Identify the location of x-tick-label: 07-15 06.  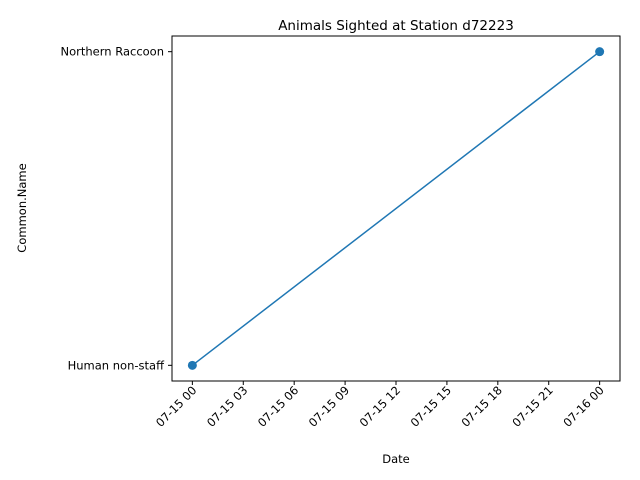
(278, 406).